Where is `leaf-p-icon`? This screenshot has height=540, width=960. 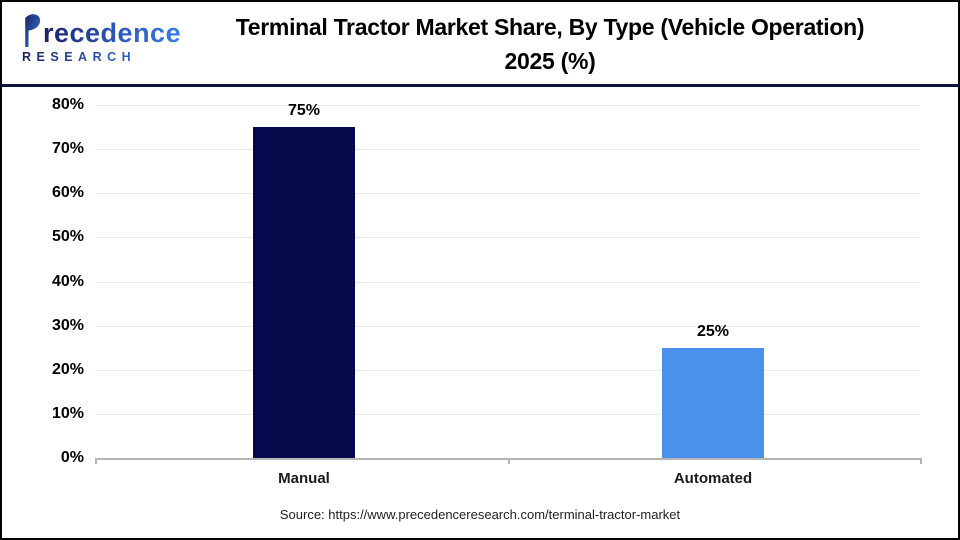
leaf-p-icon is located at coordinates (33, 30).